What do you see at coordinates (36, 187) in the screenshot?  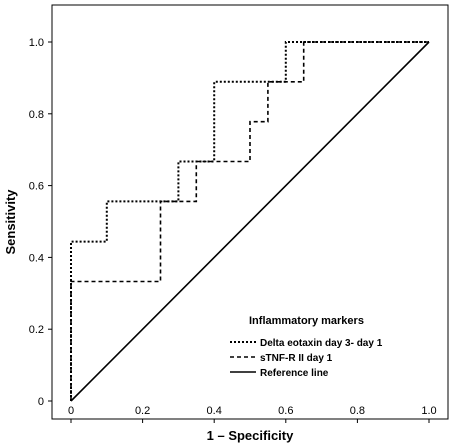 I see `y-tick-label: 0.6` at bounding box center [36, 187].